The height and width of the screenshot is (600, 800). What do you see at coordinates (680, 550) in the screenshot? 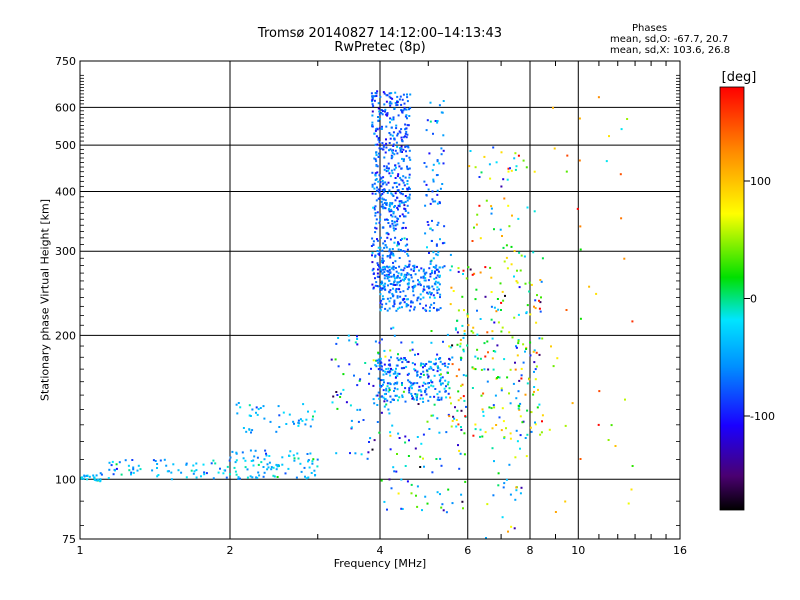
I see `x-tick-label: 16` at bounding box center [680, 550].